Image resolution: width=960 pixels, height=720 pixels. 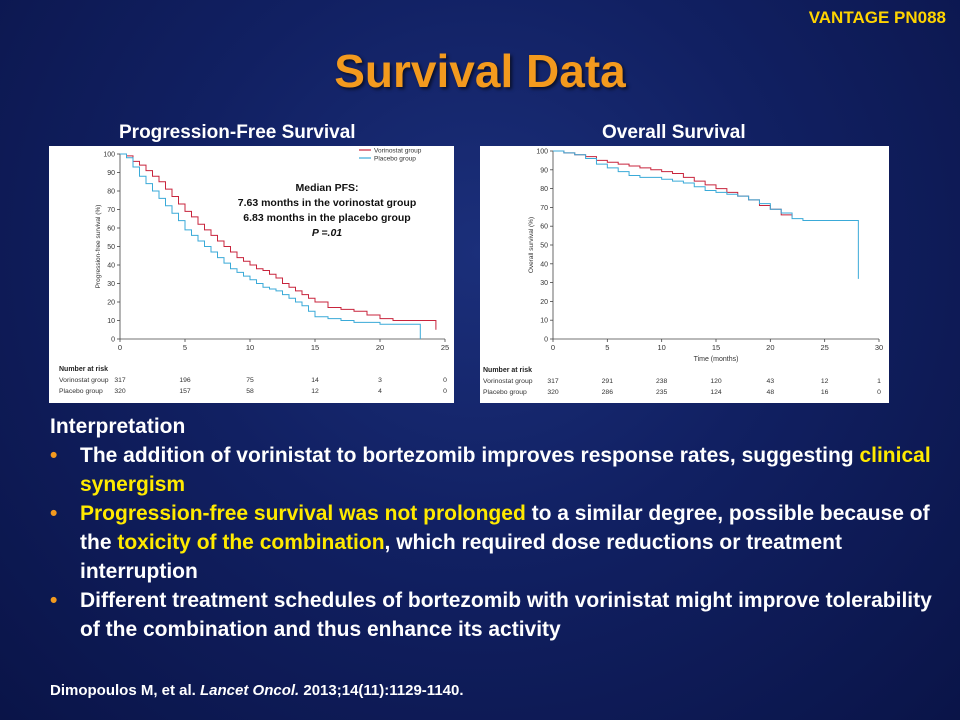 What do you see at coordinates (716, 381) in the screenshot?
I see `risk-value: 120` at bounding box center [716, 381].